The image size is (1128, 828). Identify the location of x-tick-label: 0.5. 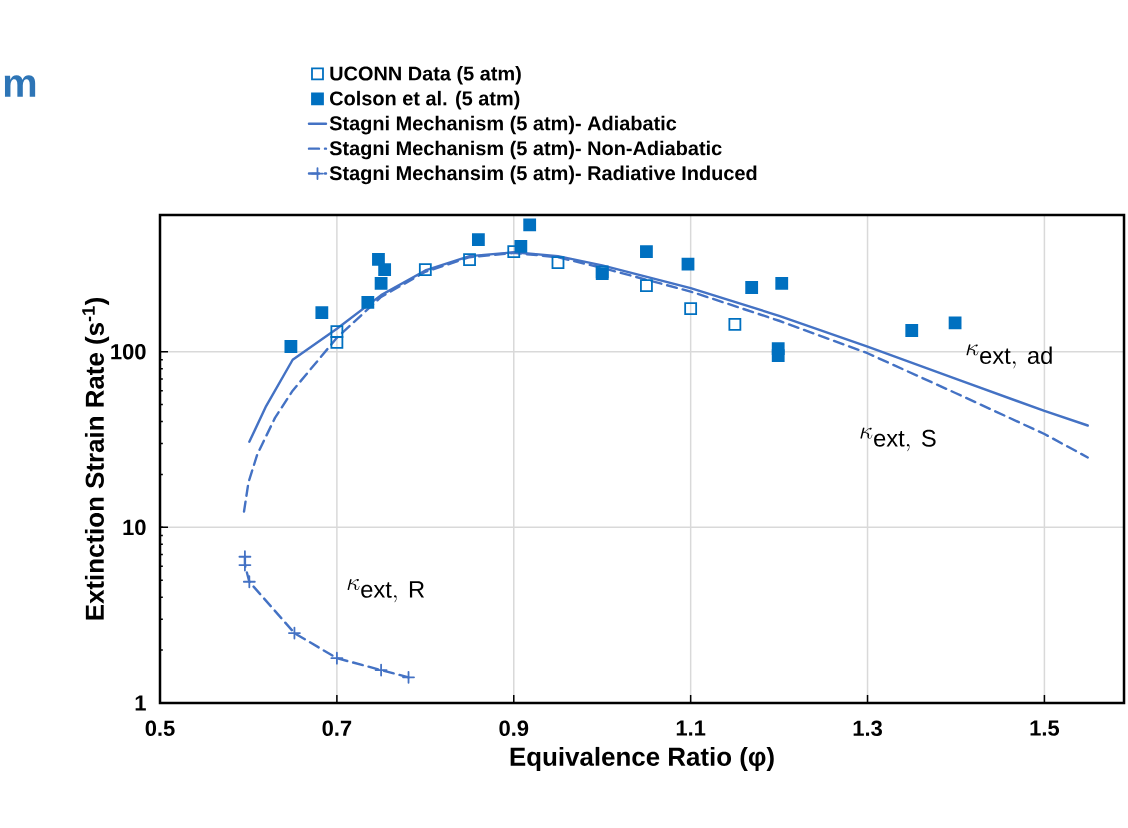
(160, 728).